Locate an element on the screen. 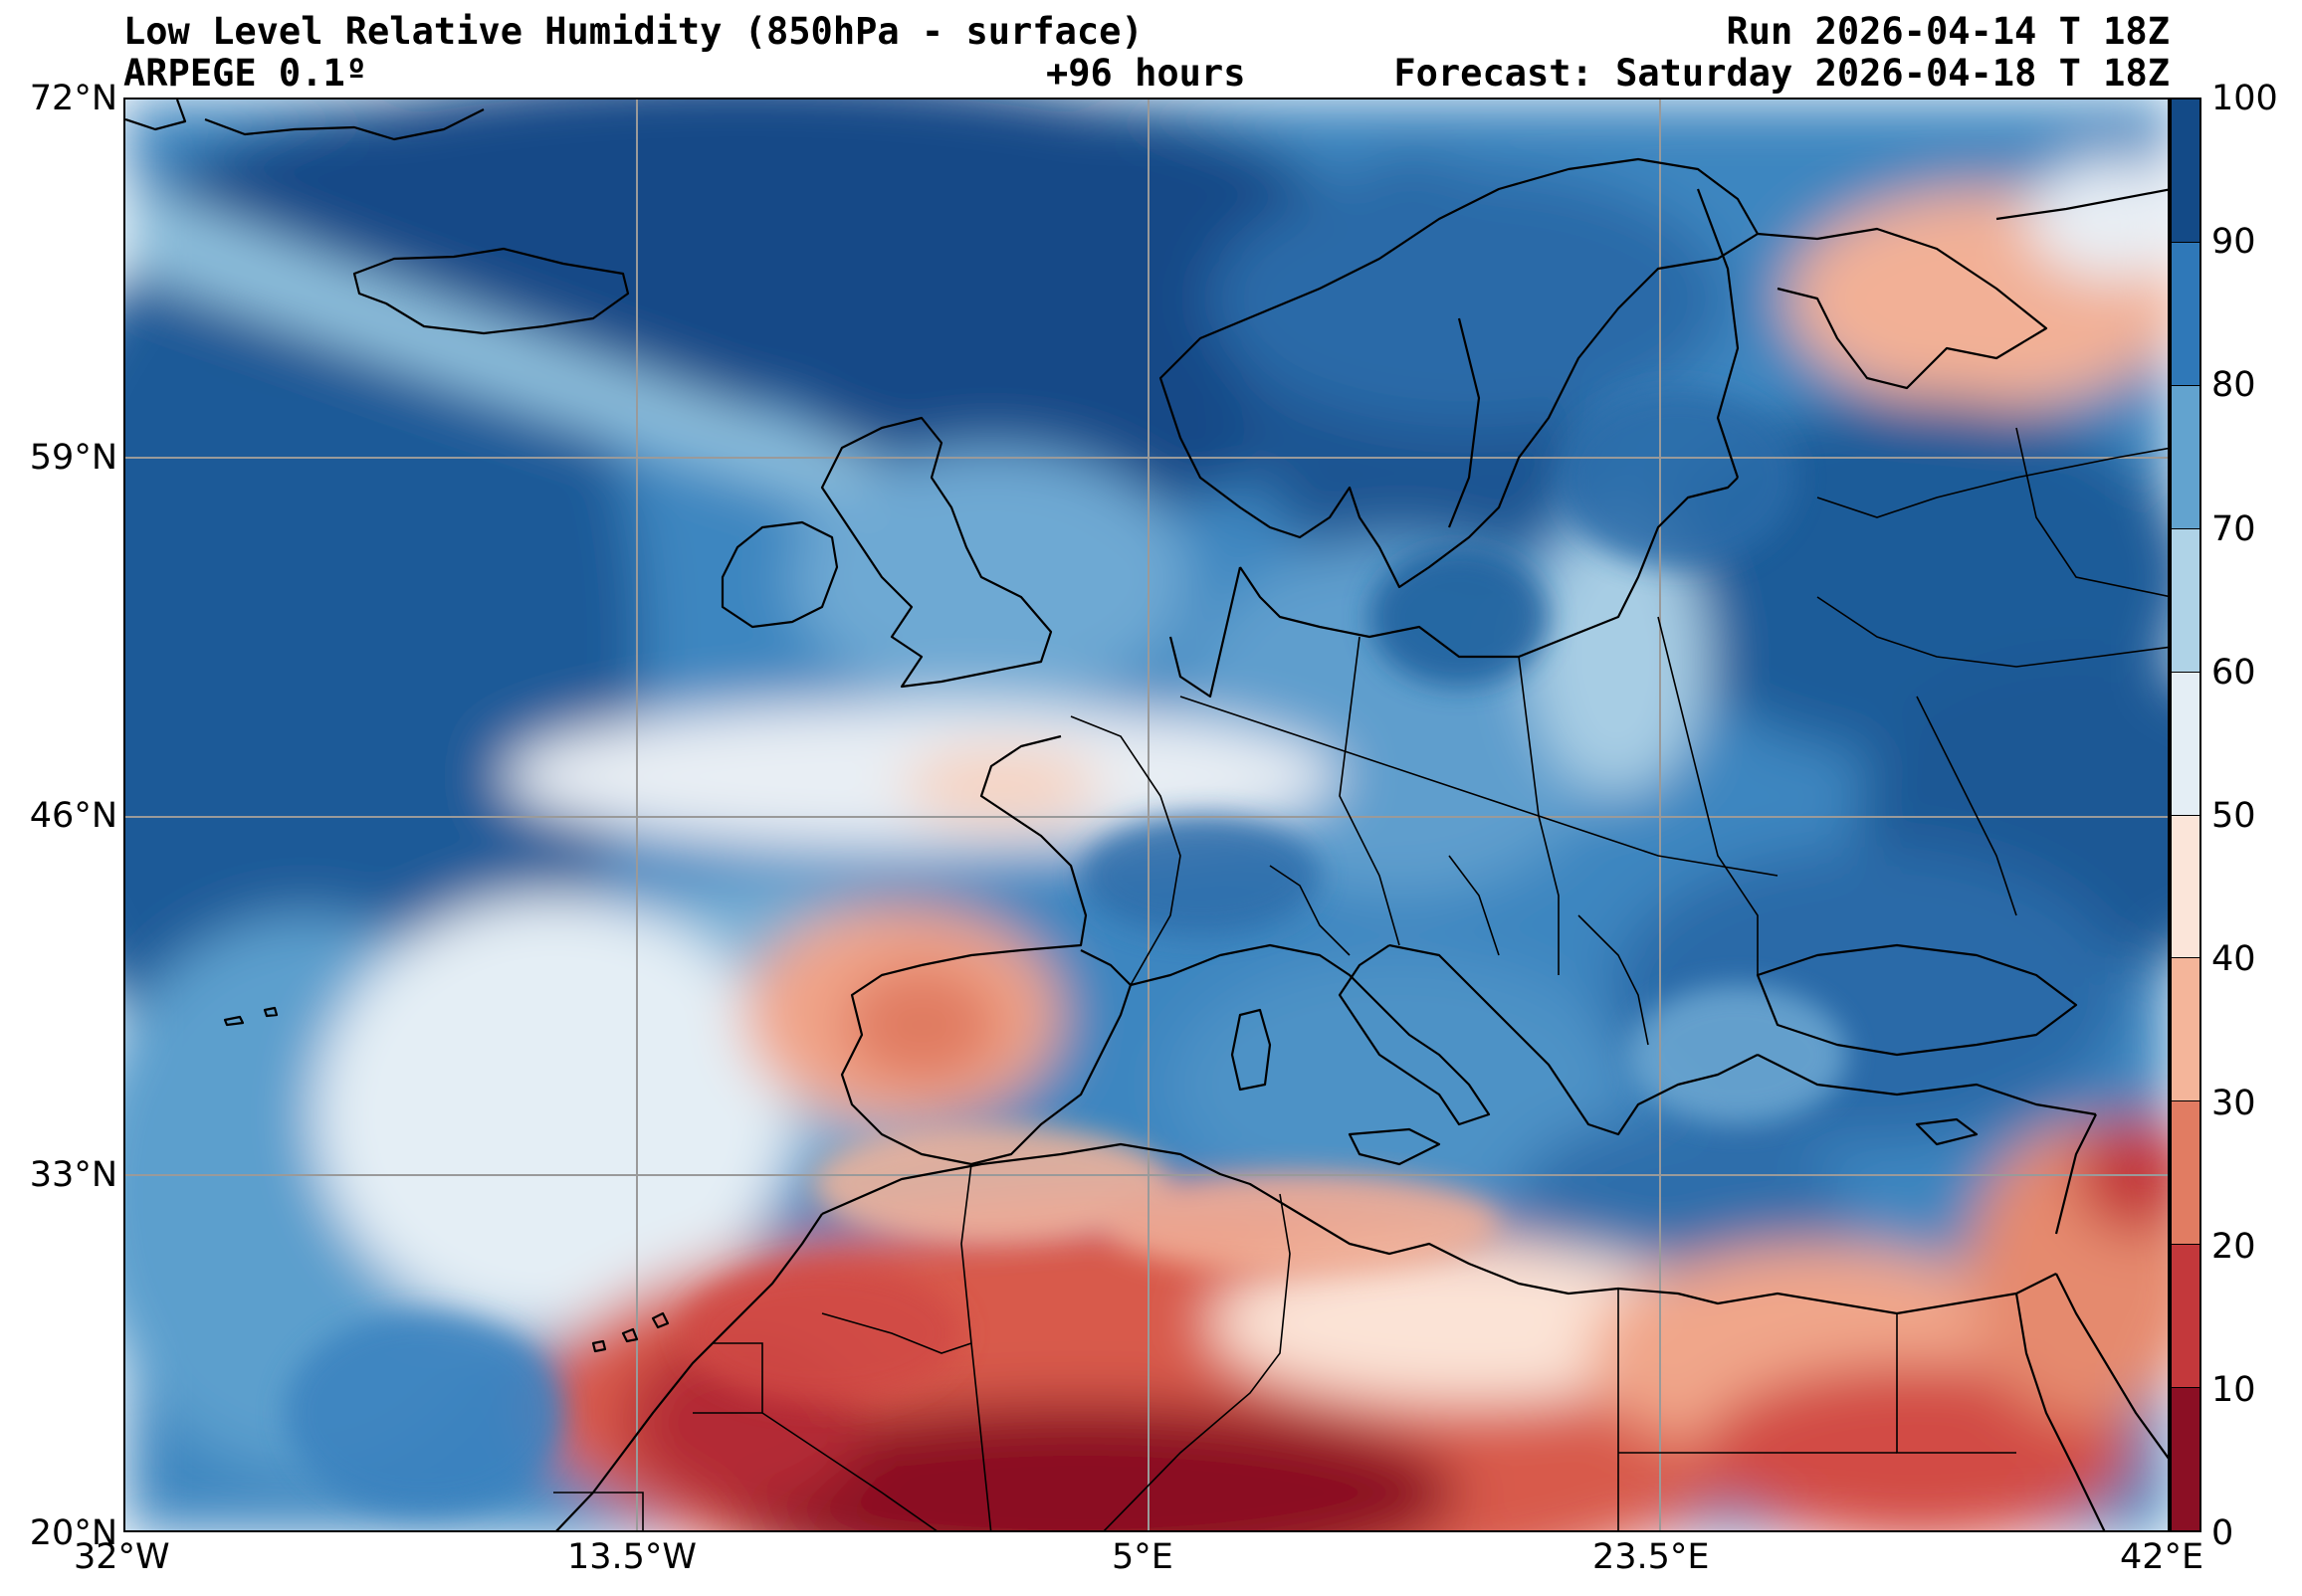  lon-label: 32°W is located at coordinates (122, 1557).